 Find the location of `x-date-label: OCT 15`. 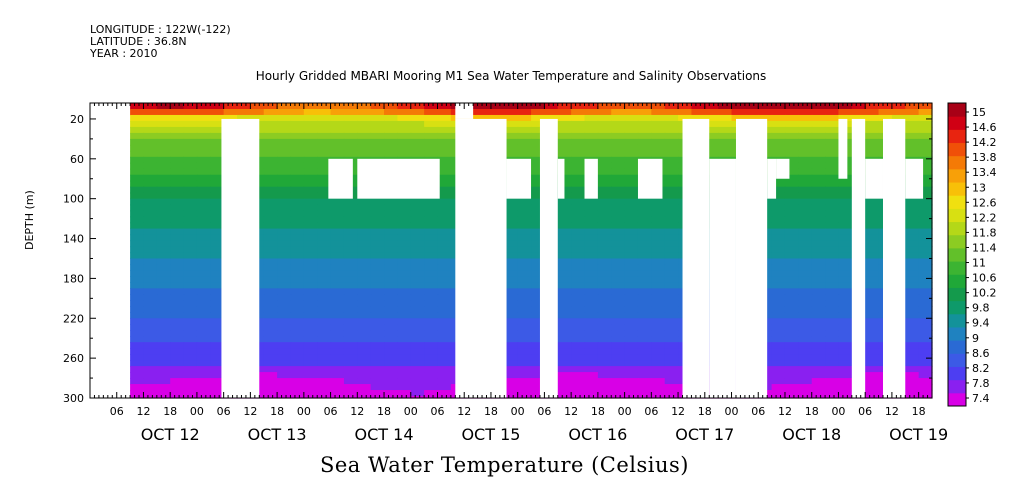

x-date-label: OCT 15 is located at coordinates (490, 434).